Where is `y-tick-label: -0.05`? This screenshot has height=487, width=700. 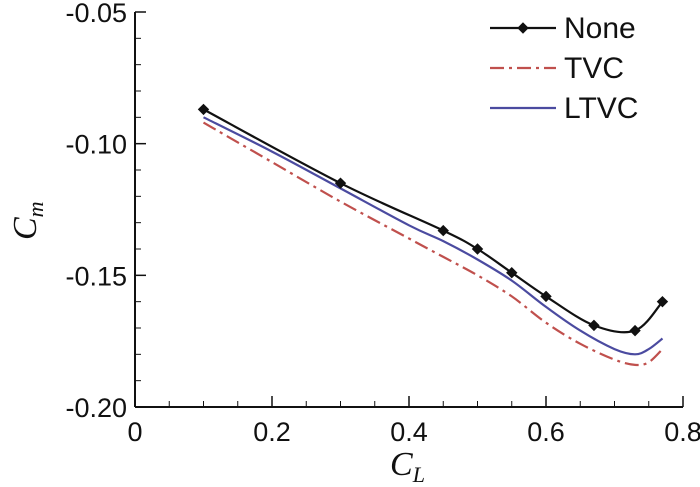
y-tick-label: -0.05 is located at coordinates (96, 14).